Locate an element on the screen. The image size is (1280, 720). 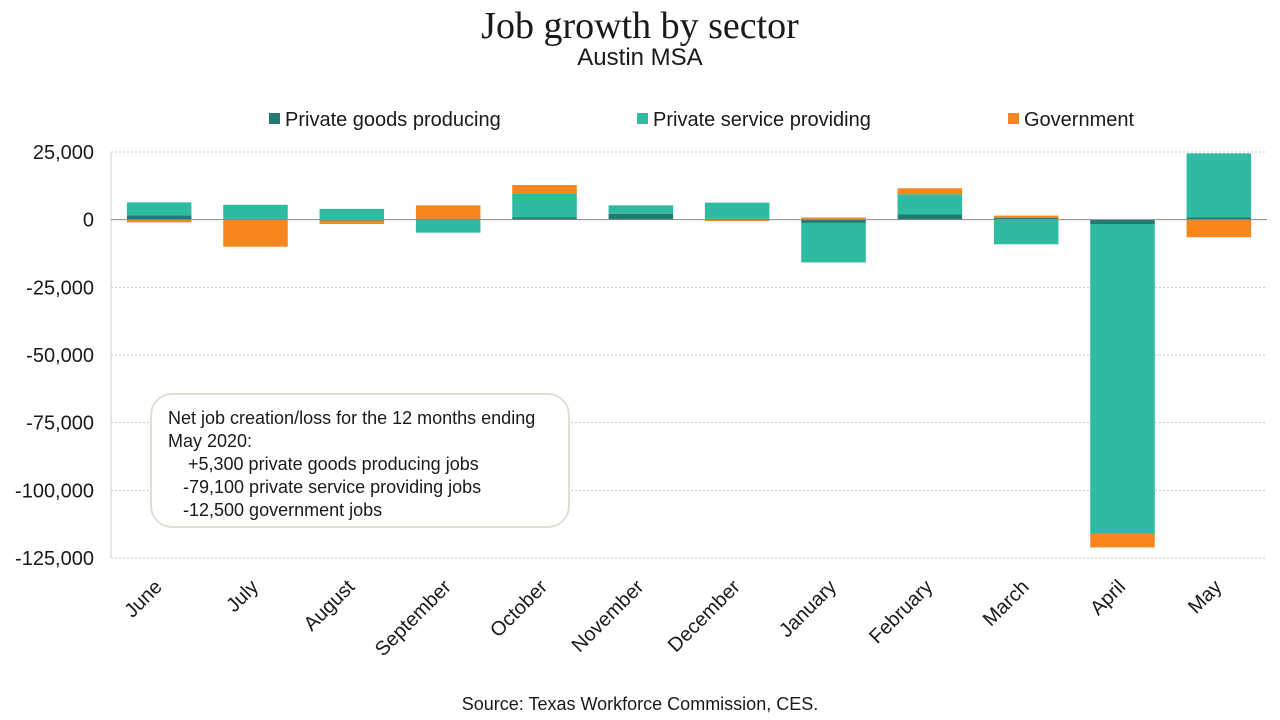
x-tick-label: October is located at coordinates (519, 609).